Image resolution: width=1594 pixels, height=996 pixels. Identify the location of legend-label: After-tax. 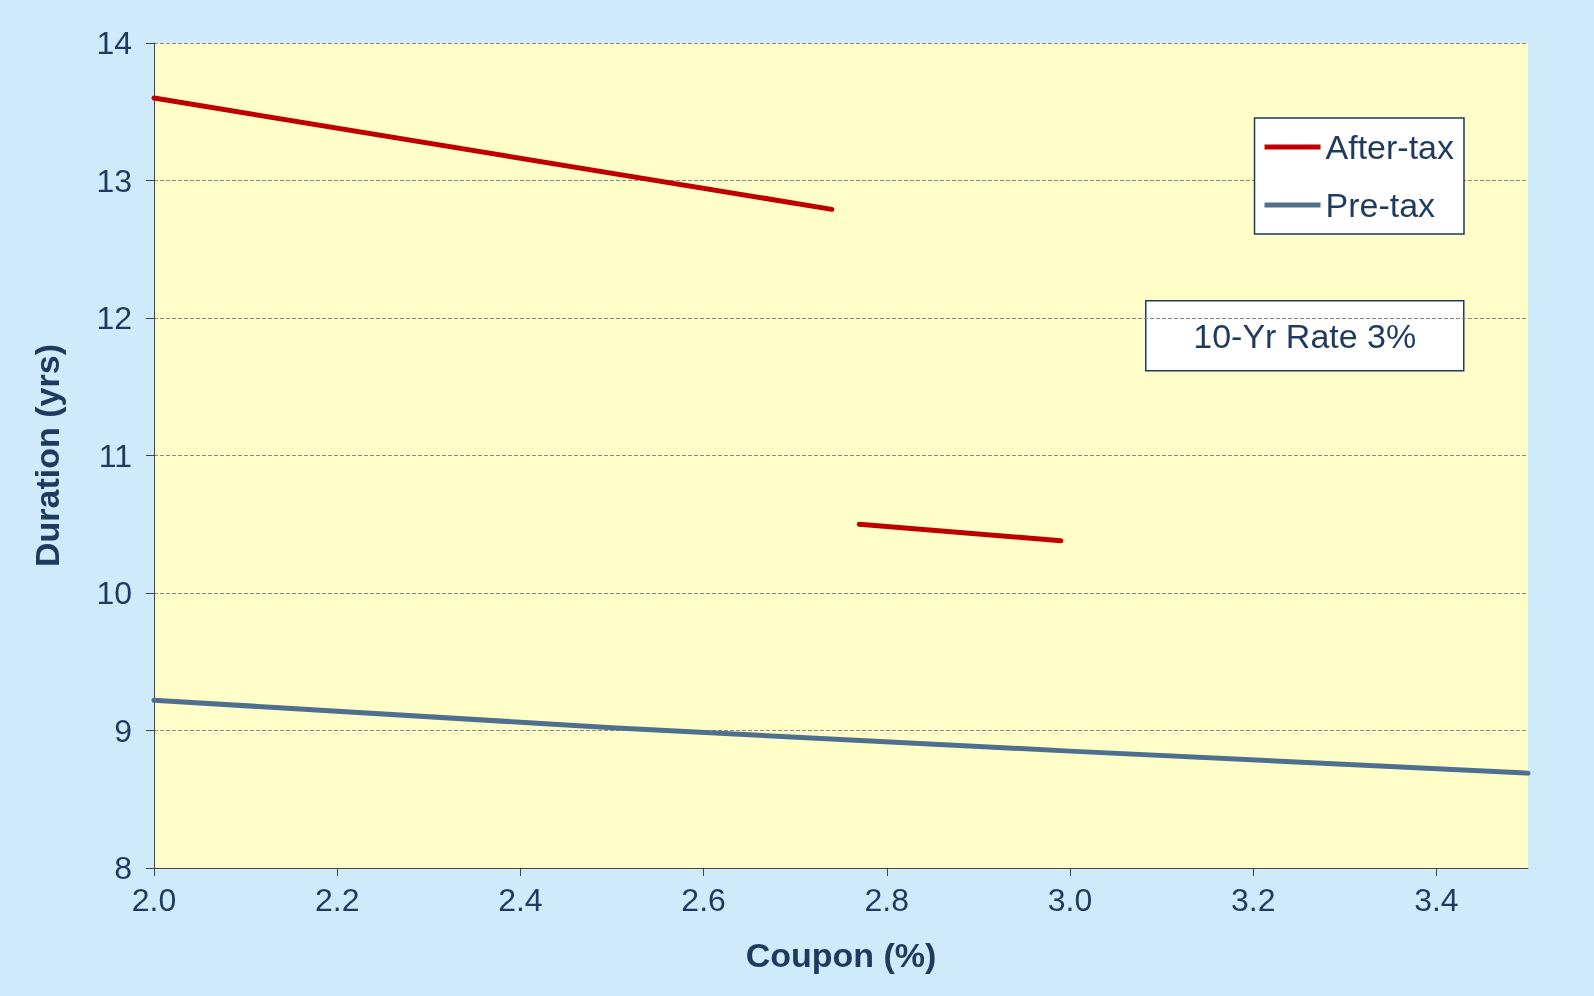
(1389, 147).